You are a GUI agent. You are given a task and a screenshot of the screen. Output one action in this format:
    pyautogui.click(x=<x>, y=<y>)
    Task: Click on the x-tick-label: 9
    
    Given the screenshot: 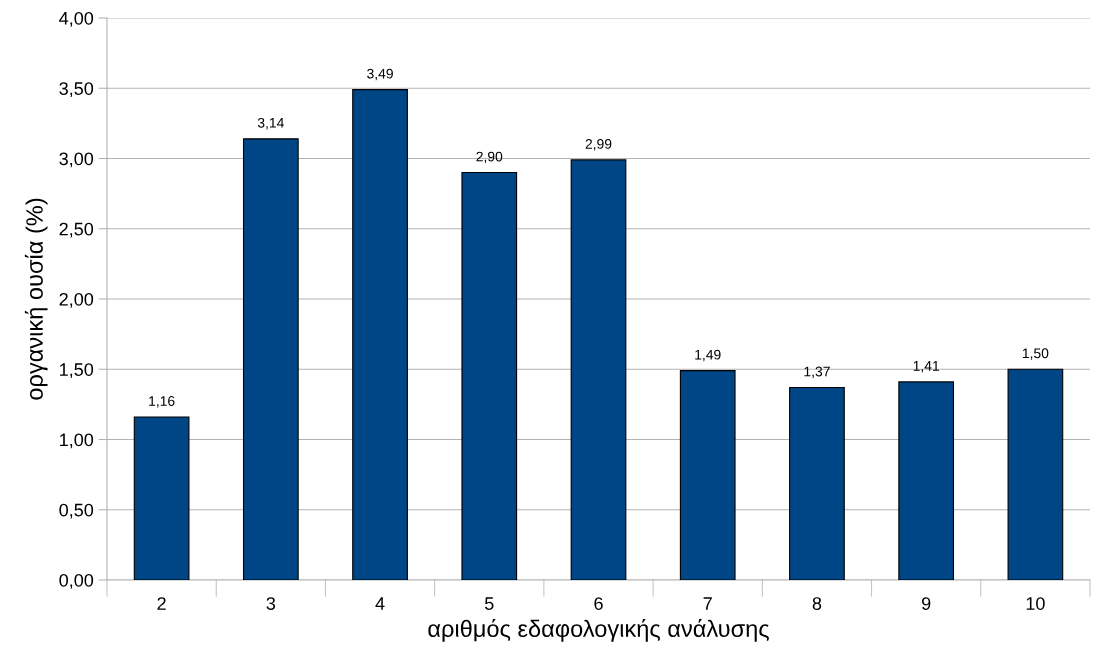 What is the action you would take?
    pyautogui.click(x=926, y=603)
    